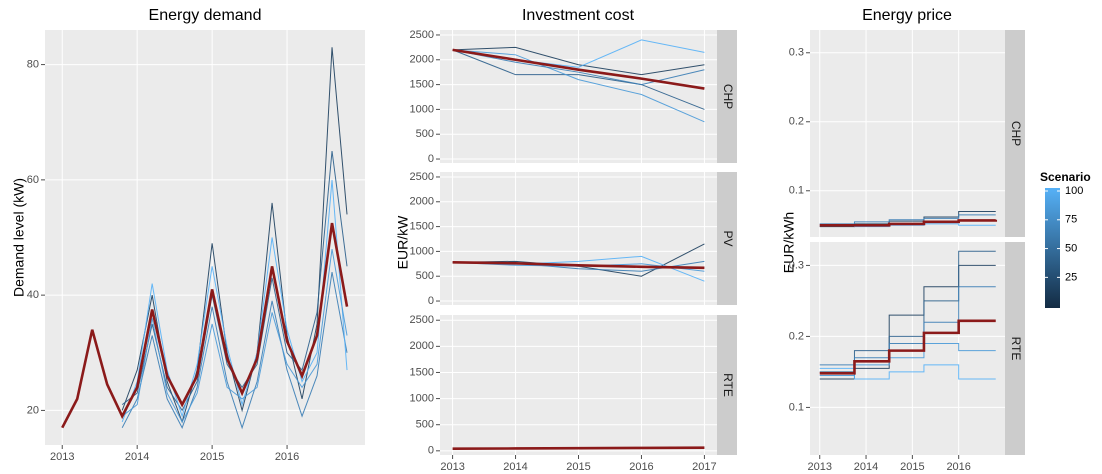 The width and height of the screenshot is (1102, 474). I want to click on legend-tick-label: 75, so click(1071, 220).